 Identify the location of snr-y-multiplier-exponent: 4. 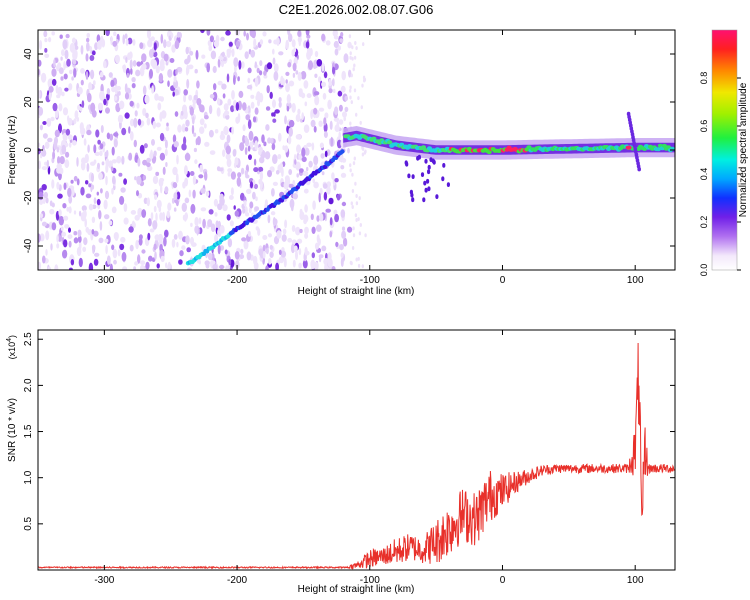
(9, 340).